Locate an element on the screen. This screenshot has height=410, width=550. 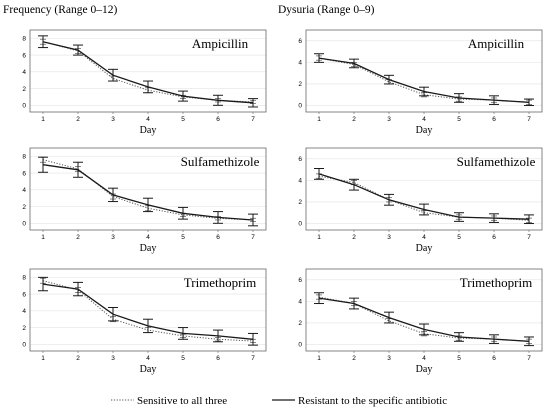
panel-trimethoprim-dysuria: 0 2 4 6 1 2 3 4 5 6 7 Trimethoprim Day is located at coordinates (420, 321).